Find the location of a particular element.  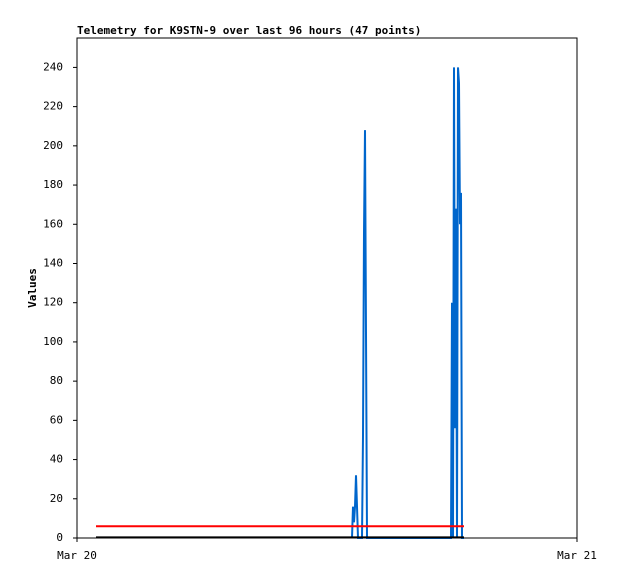

y-tick-label: 40 is located at coordinates (56, 459).